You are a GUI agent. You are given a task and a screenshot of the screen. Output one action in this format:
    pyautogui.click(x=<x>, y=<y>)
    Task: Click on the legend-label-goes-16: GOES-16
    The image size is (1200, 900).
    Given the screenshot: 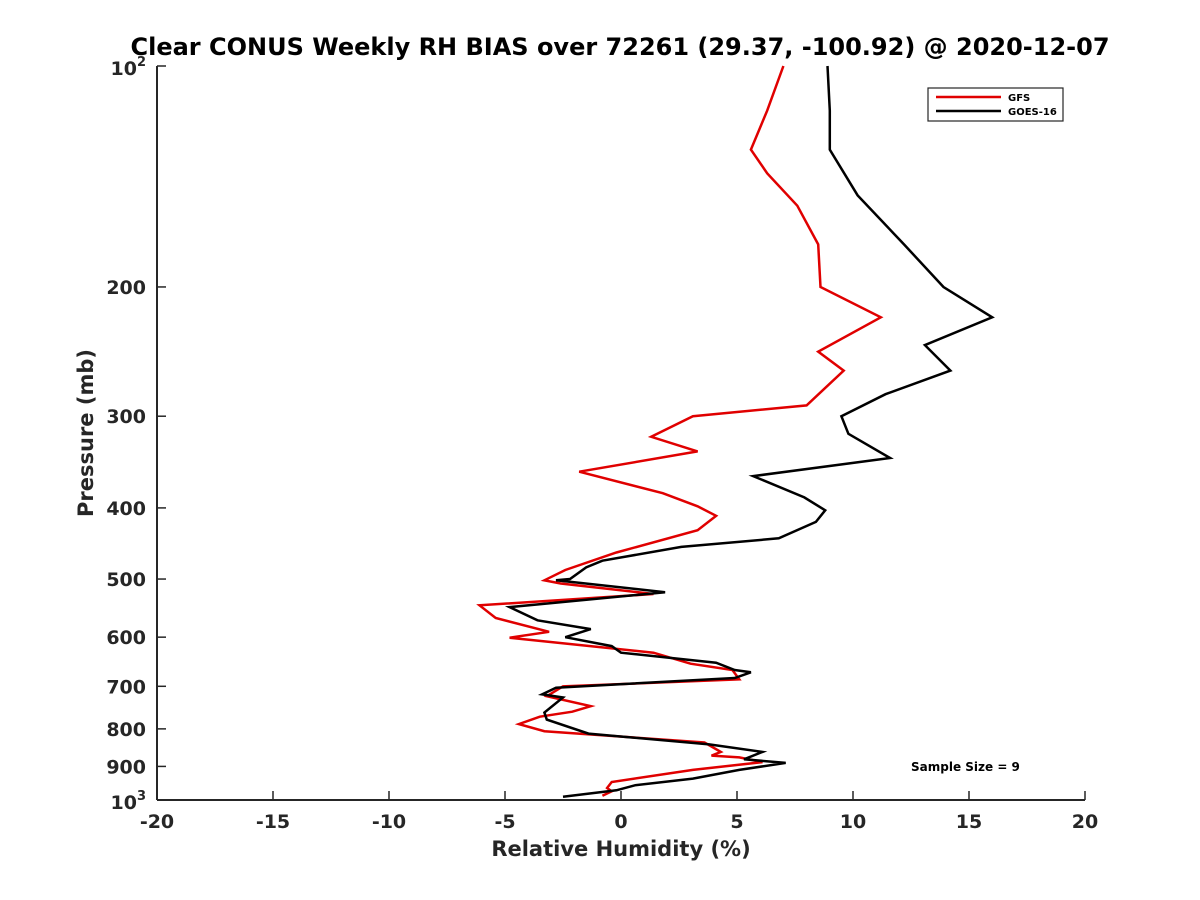 What is the action you would take?
    pyautogui.click(x=1032, y=112)
    